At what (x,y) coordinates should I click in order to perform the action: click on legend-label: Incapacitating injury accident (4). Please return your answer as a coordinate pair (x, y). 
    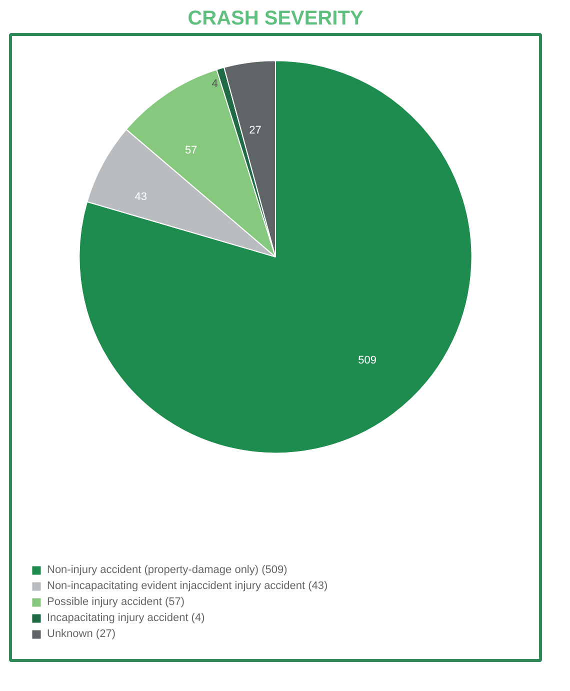
    Looking at the image, I should click on (126, 618).